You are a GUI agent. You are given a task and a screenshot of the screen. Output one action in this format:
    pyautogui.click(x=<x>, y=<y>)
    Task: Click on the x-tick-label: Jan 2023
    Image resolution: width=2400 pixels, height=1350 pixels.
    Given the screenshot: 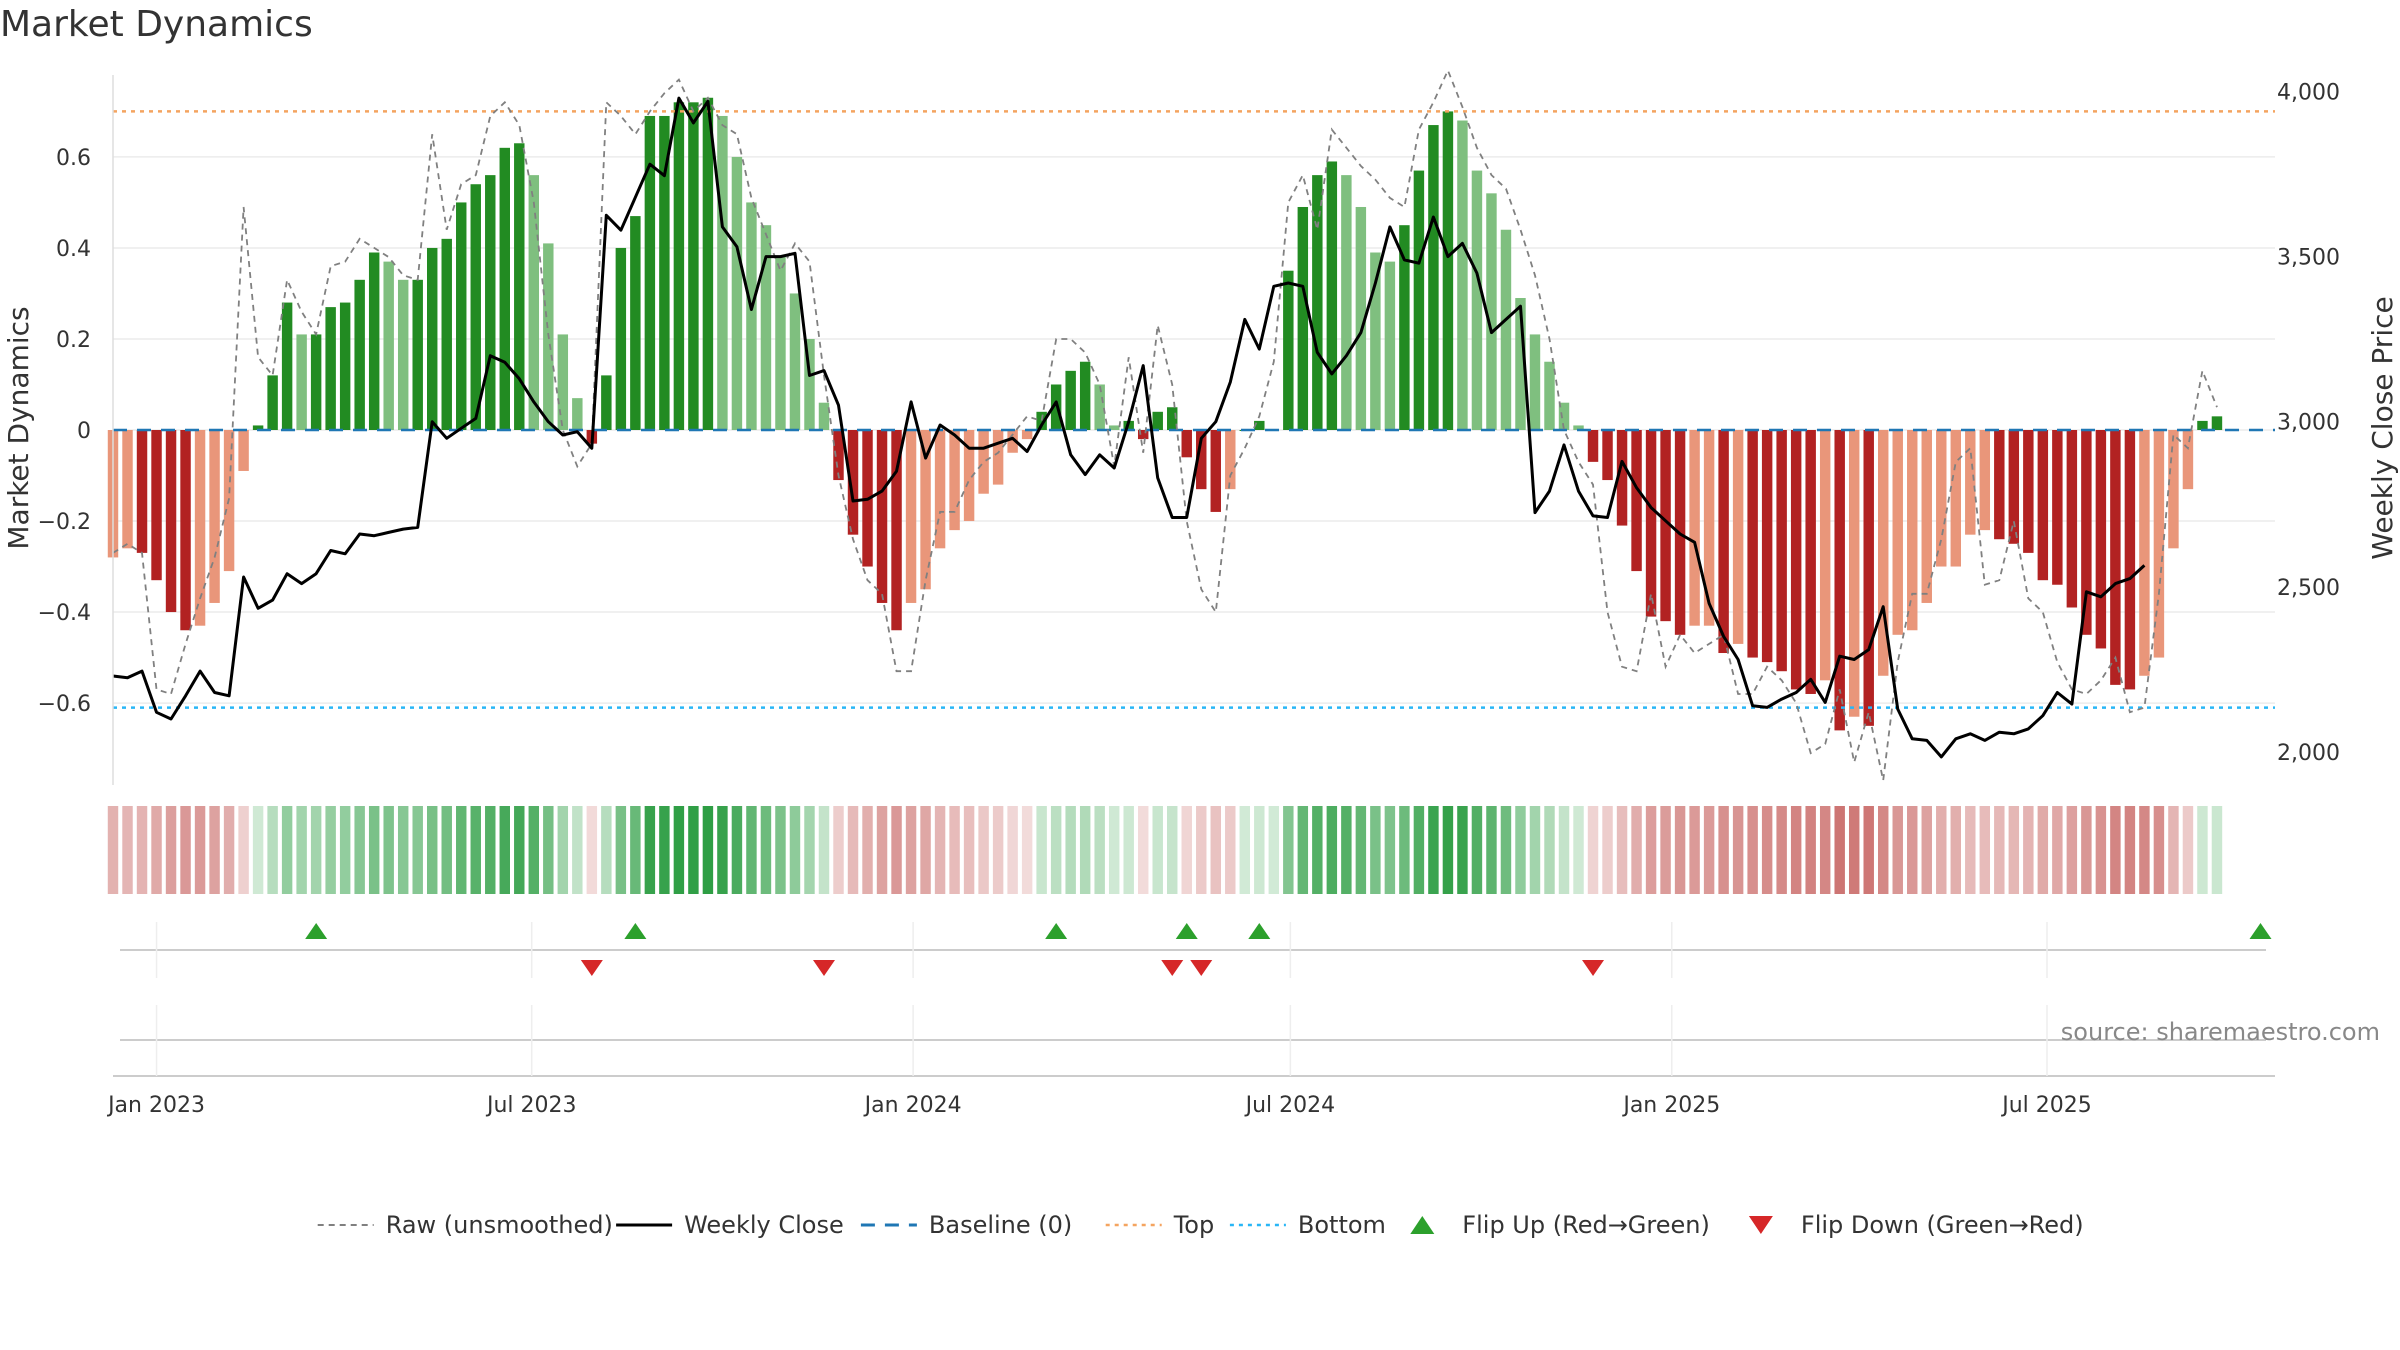 What is the action you would take?
    pyautogui.click(x=155, y=1105)
    